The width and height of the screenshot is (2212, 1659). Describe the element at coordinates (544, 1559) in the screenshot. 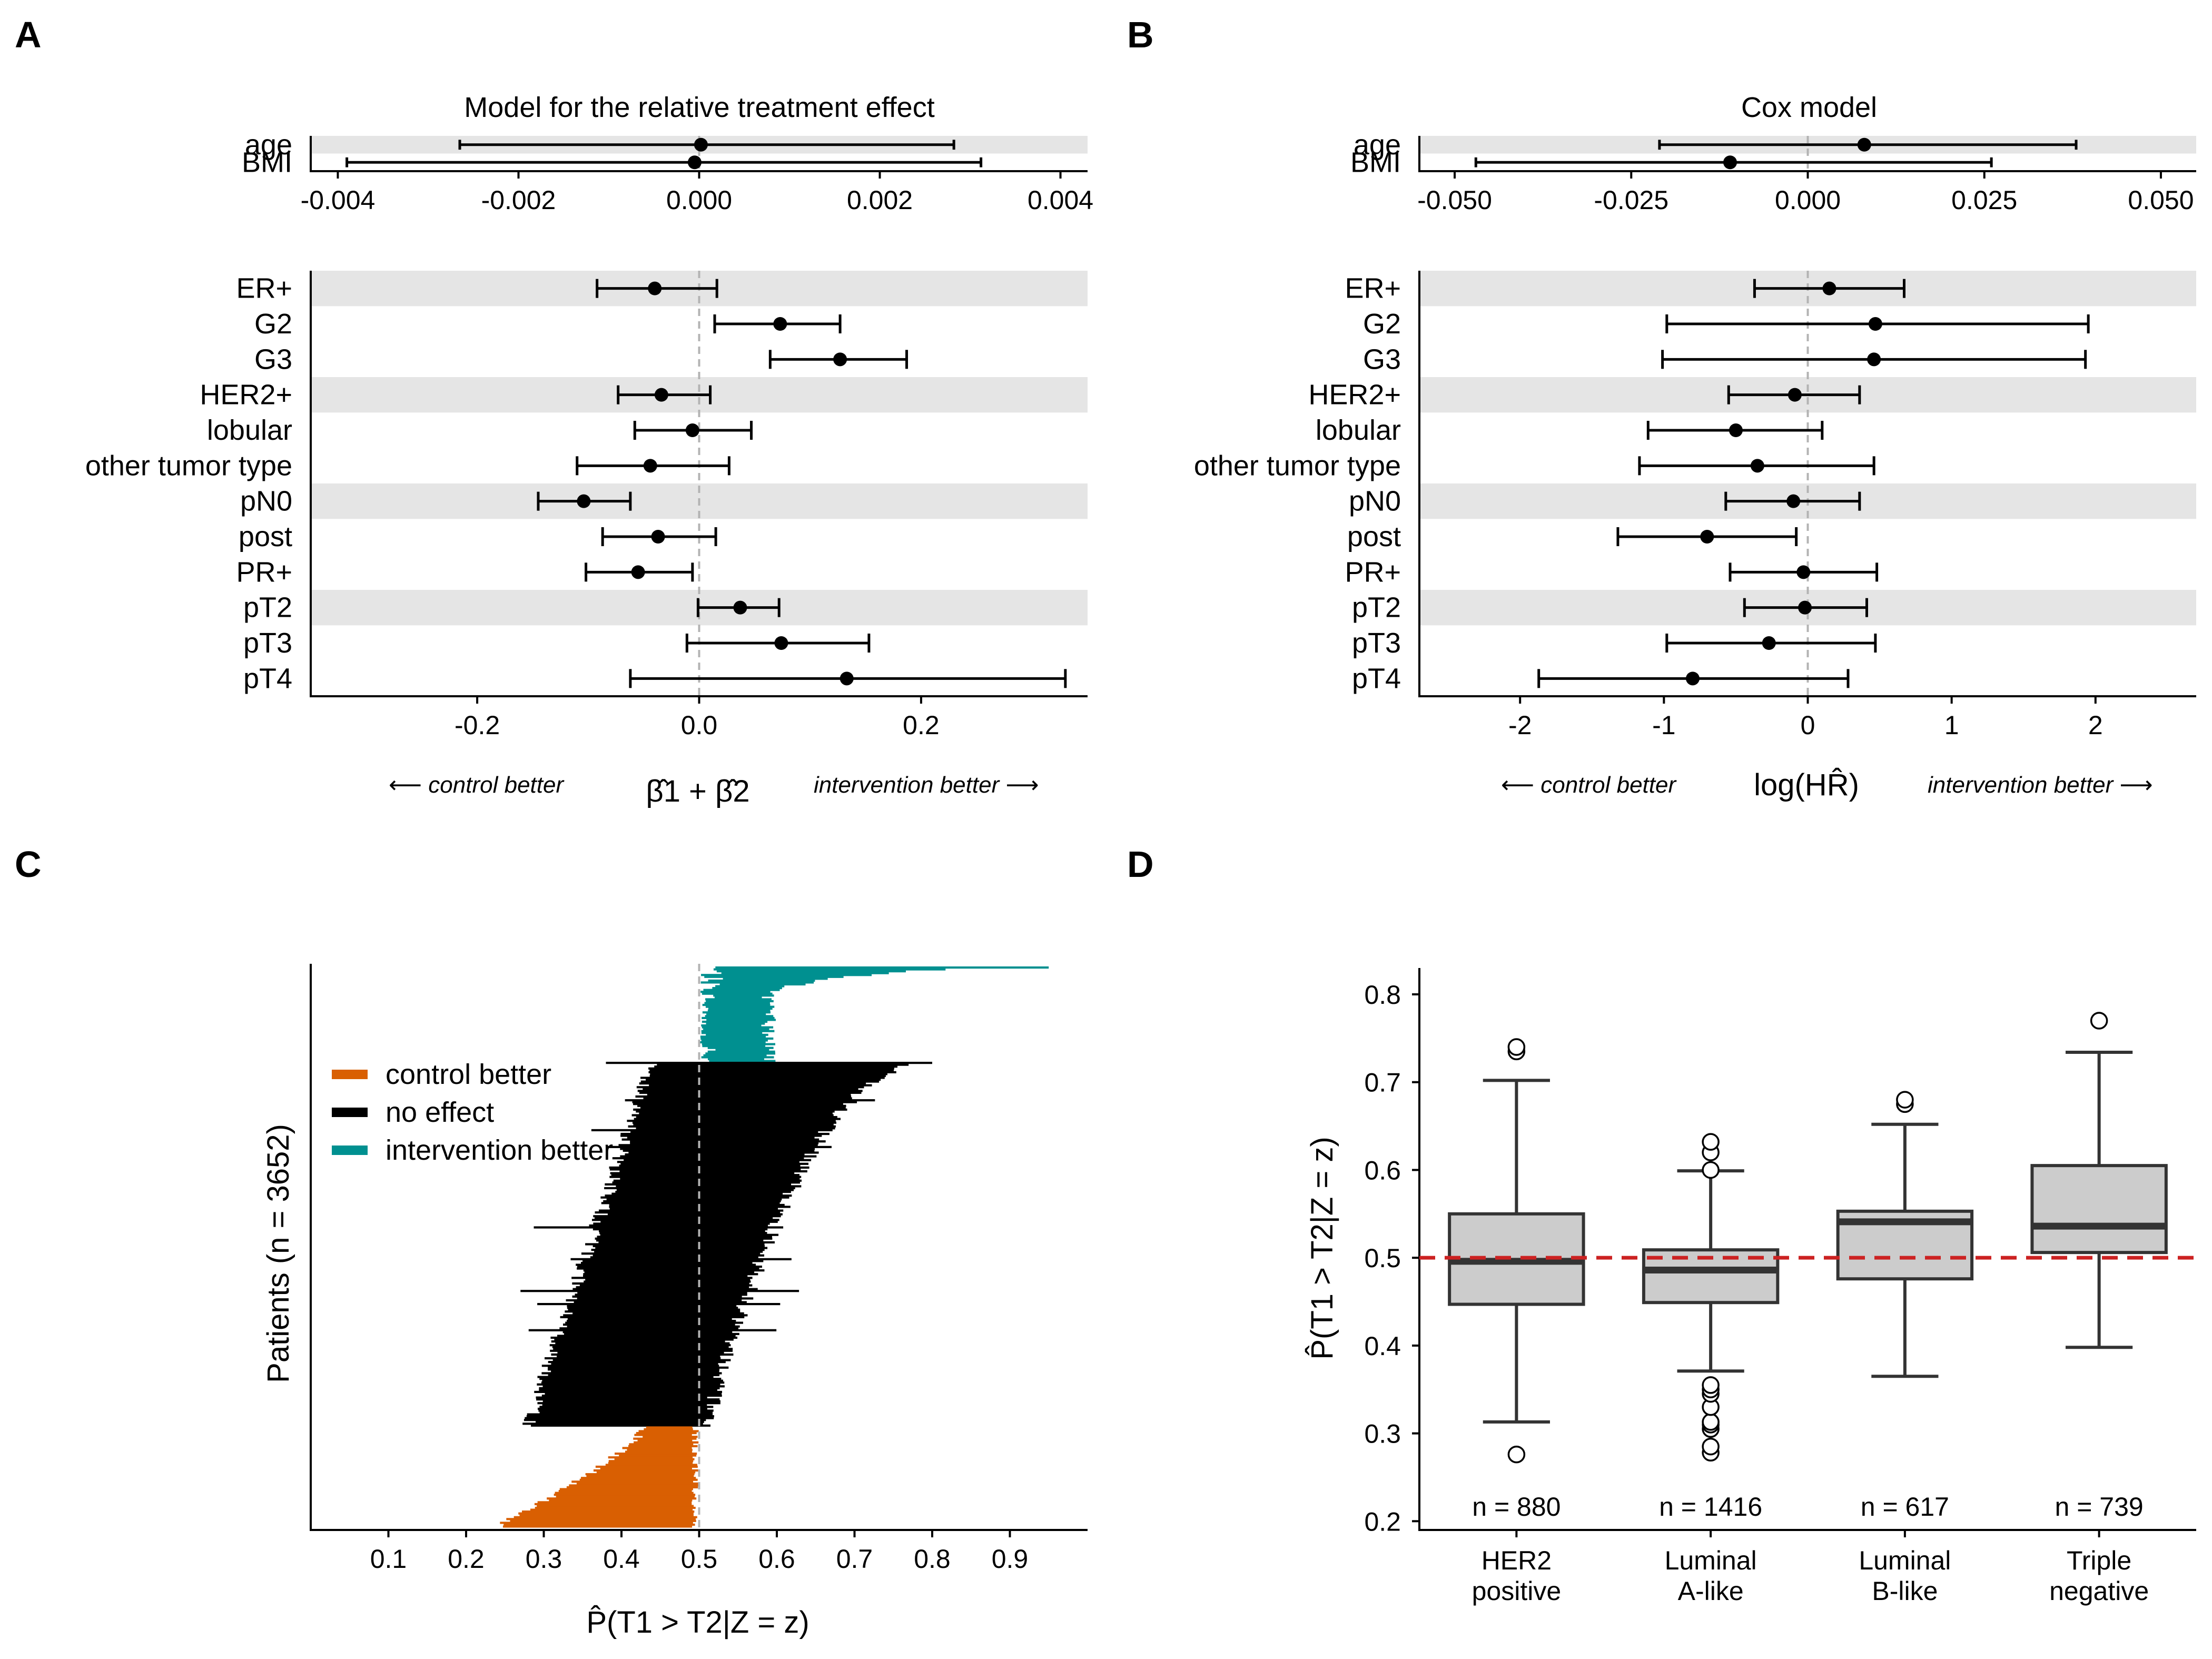

I see `x-tick-label: 0.3` at that location.